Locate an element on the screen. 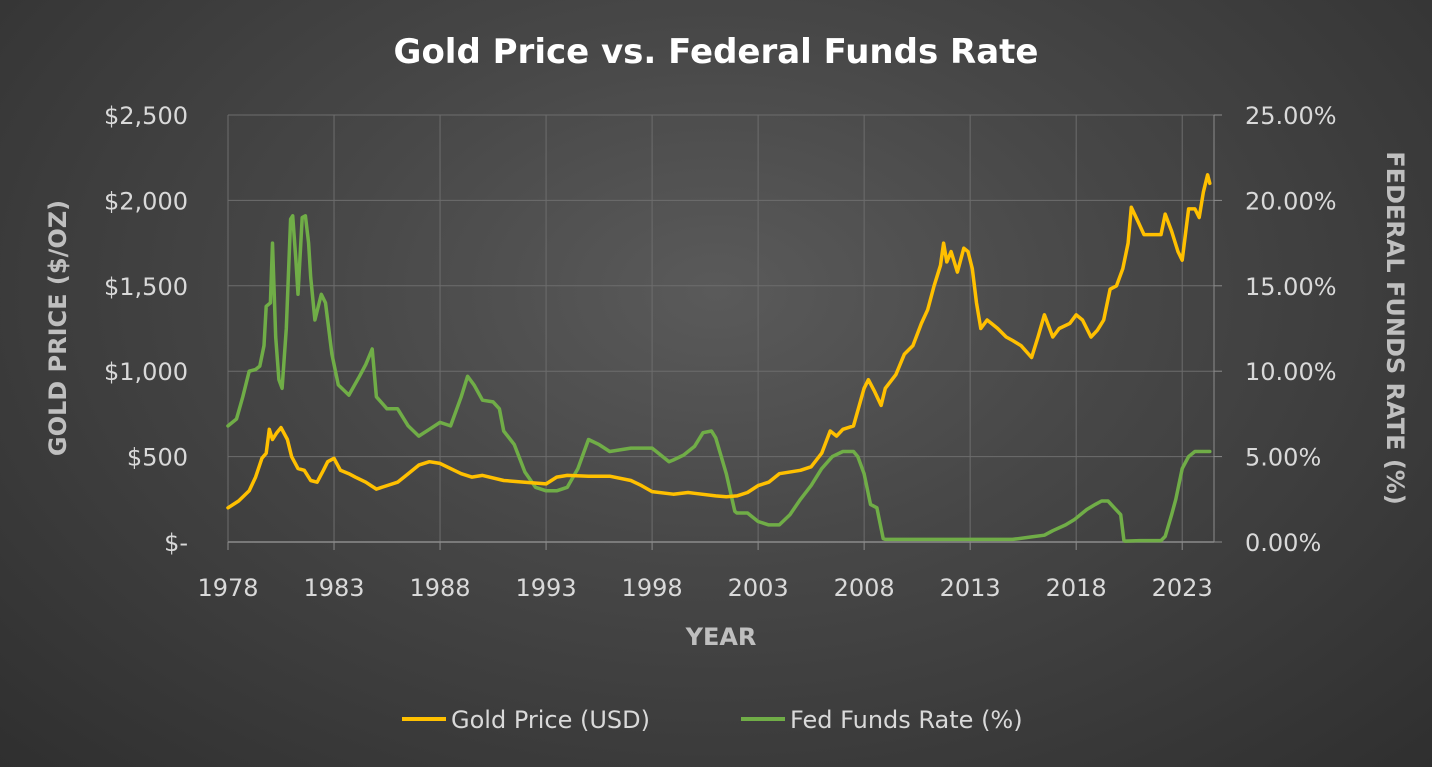 This screenshot has width=1432, height=767. x-tick-label: 1993 is located at coordinates (546, 588).